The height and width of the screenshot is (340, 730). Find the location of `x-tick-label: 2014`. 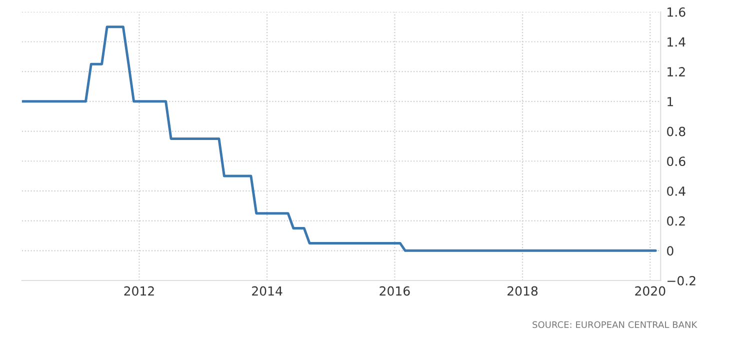

x-tick-label: 2014 is located at coordinates (267, 291).